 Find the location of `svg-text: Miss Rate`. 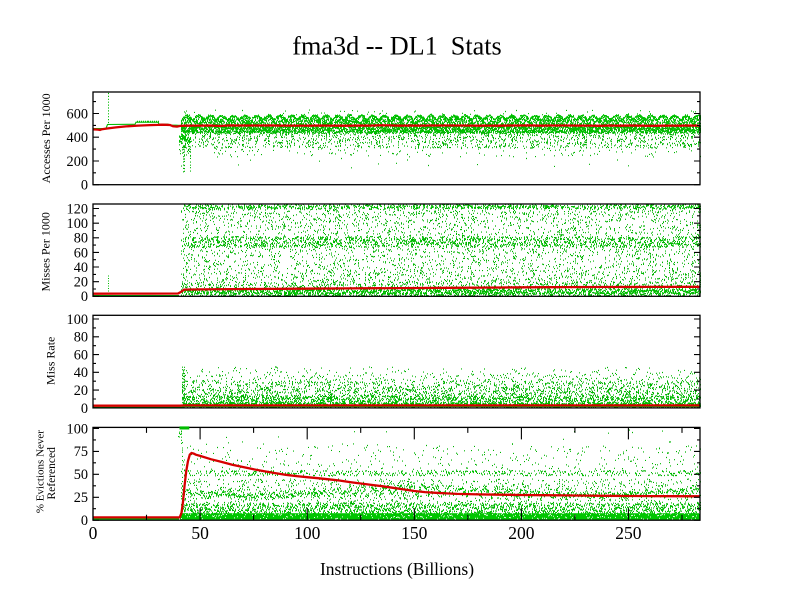

svg-text: Miss Rate is located at coordinates (51, 361).